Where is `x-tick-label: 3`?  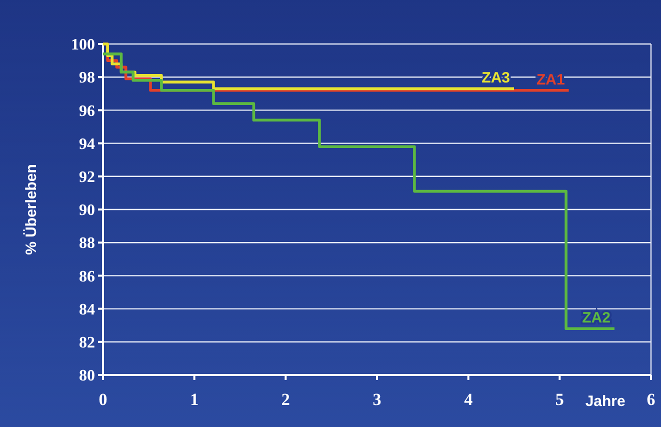
x-tick-label: 3 is located at coordinates (377, 399).